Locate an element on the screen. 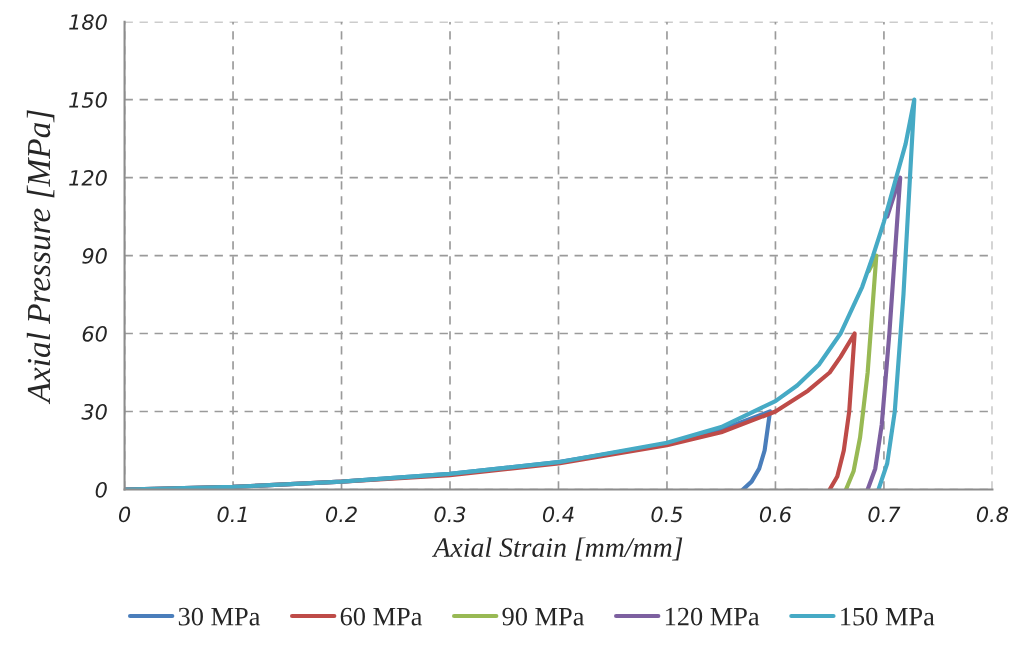 The height and width of the screenshot is (657, 1021). y-tick-label: 90 is located at coordinates (94, 256).